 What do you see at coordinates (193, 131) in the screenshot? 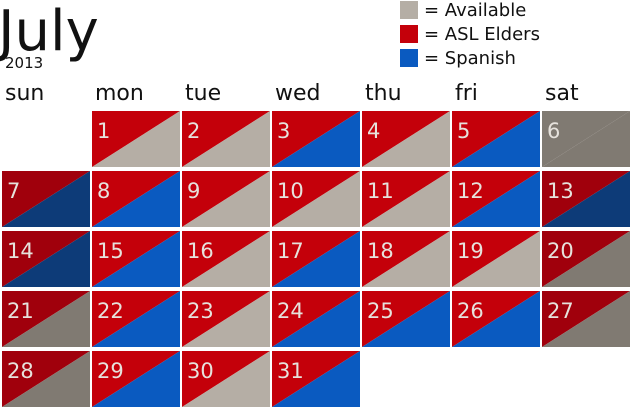
I see `day-number: 2` at bounding box center [193, 131].